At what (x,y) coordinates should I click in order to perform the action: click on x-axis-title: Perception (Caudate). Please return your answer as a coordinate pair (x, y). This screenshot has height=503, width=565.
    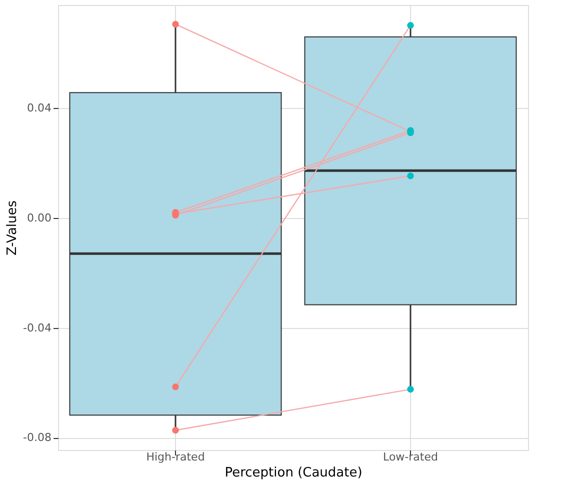
    Looking at the image, I should click on (293, 473).